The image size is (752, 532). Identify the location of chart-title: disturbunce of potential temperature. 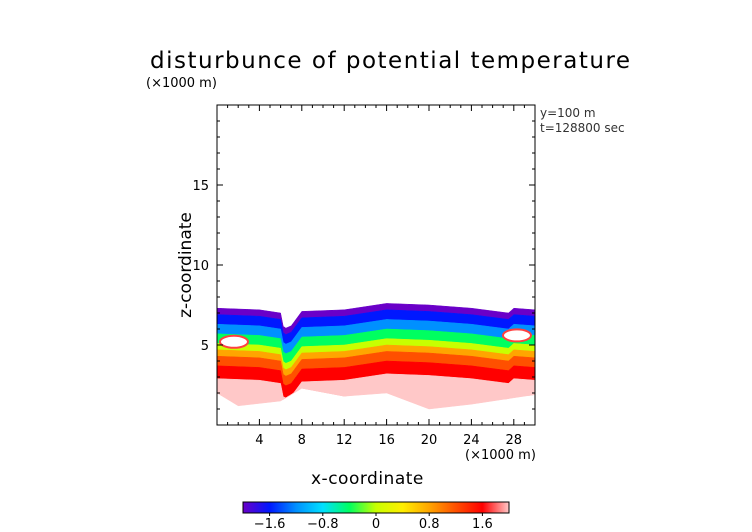
(391, 61).